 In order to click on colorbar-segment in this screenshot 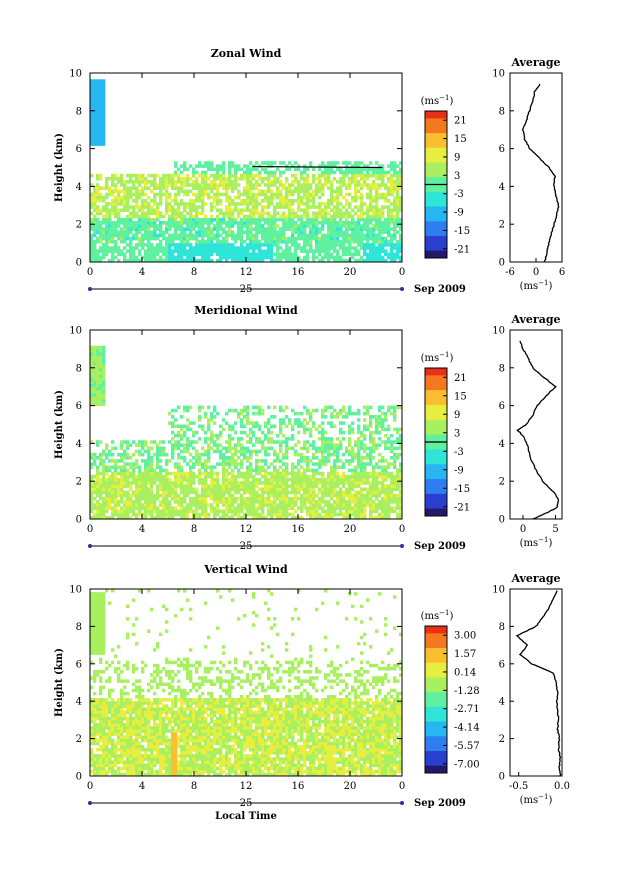, I will do `click(436, 194)`.